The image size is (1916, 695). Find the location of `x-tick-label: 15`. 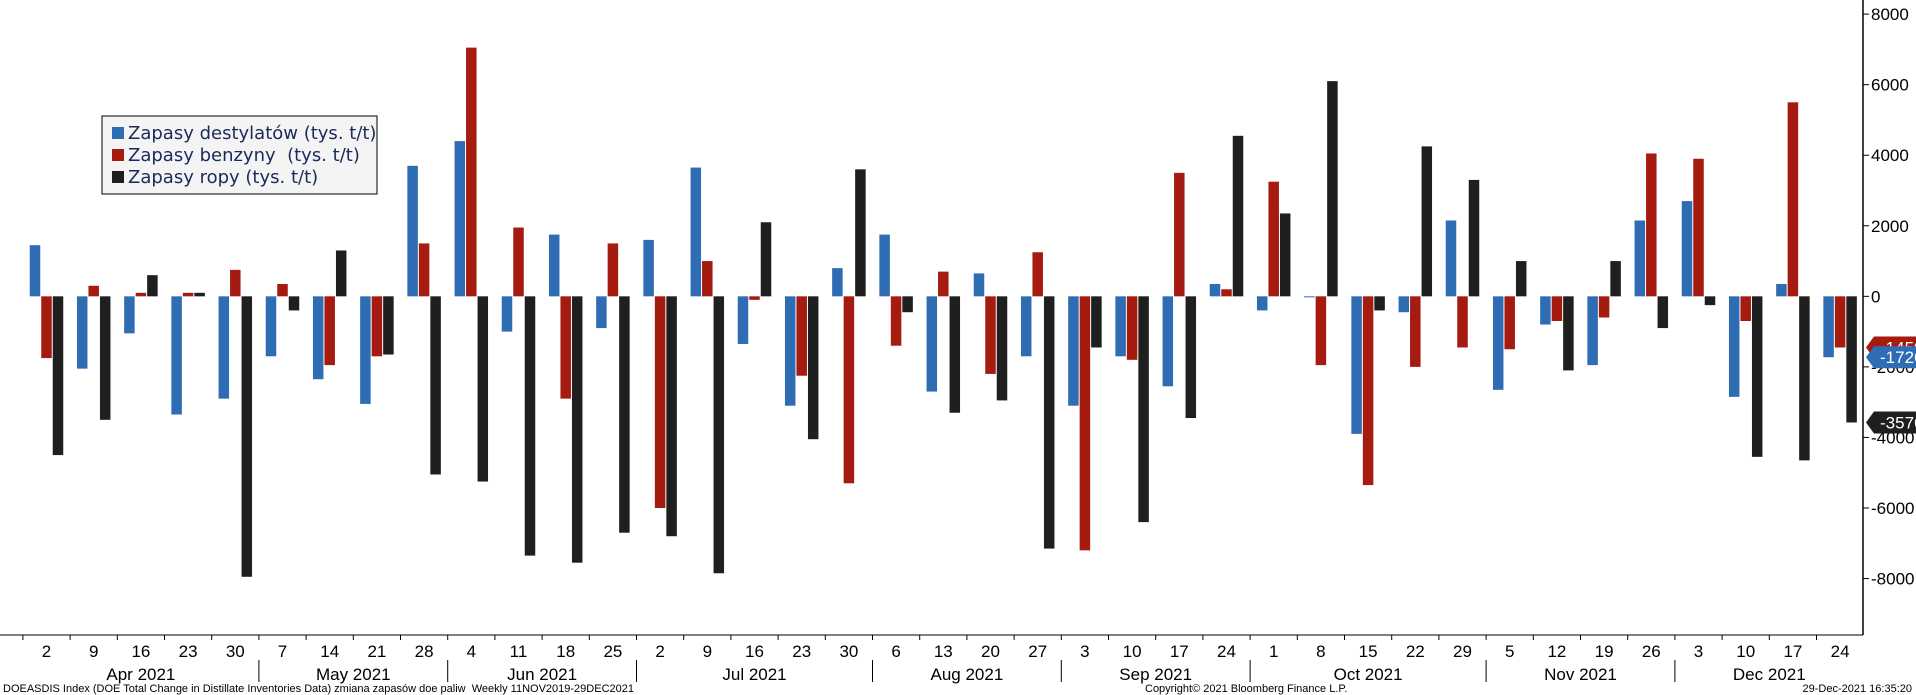

x-tick-label: 15 is located at coordinates (1368, 651).